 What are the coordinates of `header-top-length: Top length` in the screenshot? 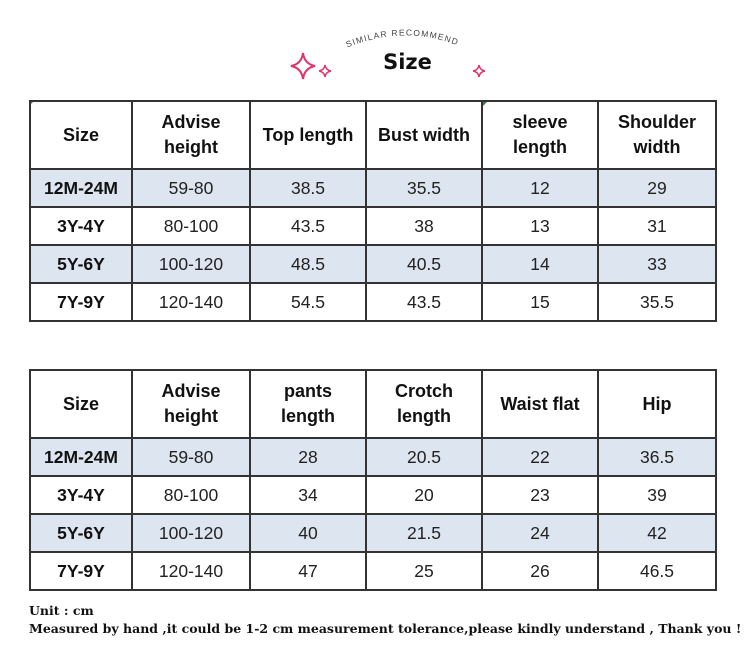 It's located at (308, 135).